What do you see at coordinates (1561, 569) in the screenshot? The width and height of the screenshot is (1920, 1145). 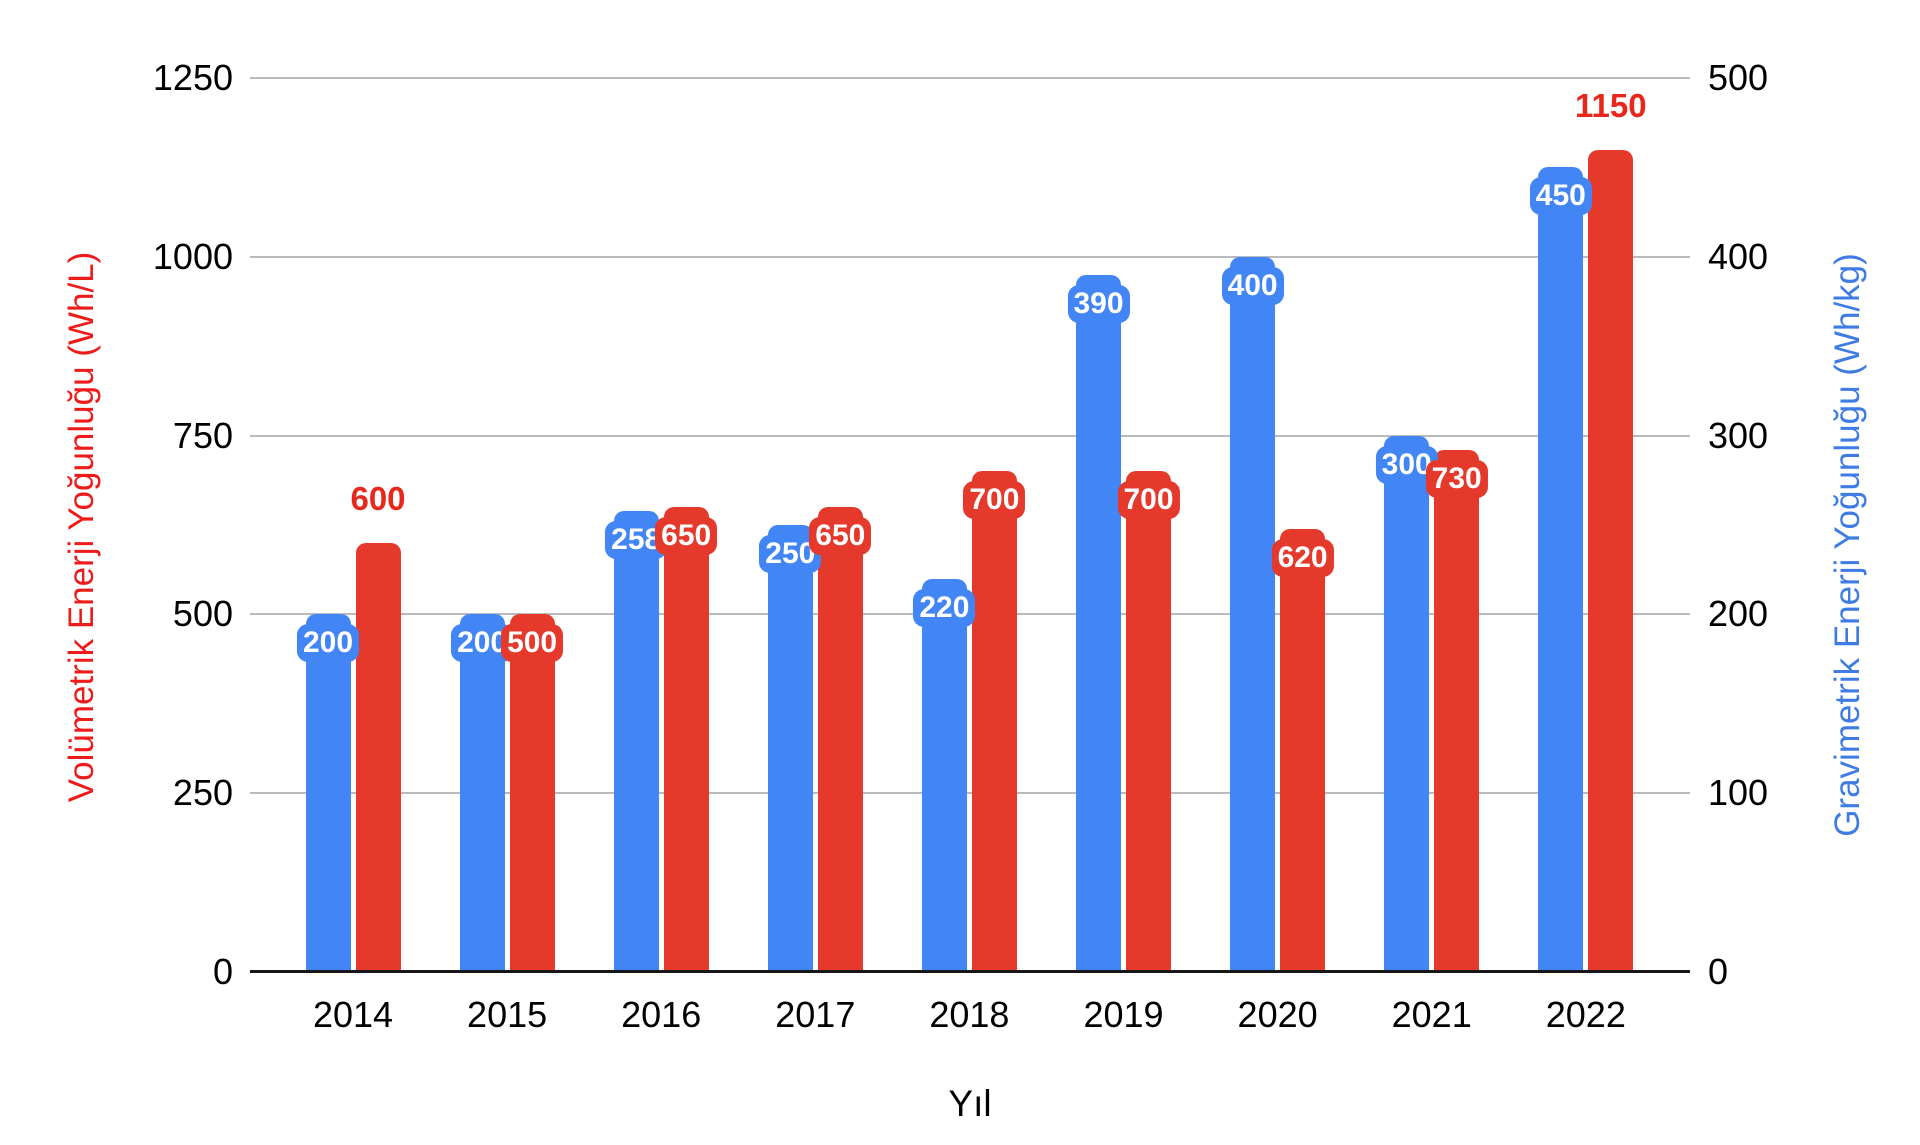 I see `bar-gravimetric-2022` at bounding box center [1561, 569].